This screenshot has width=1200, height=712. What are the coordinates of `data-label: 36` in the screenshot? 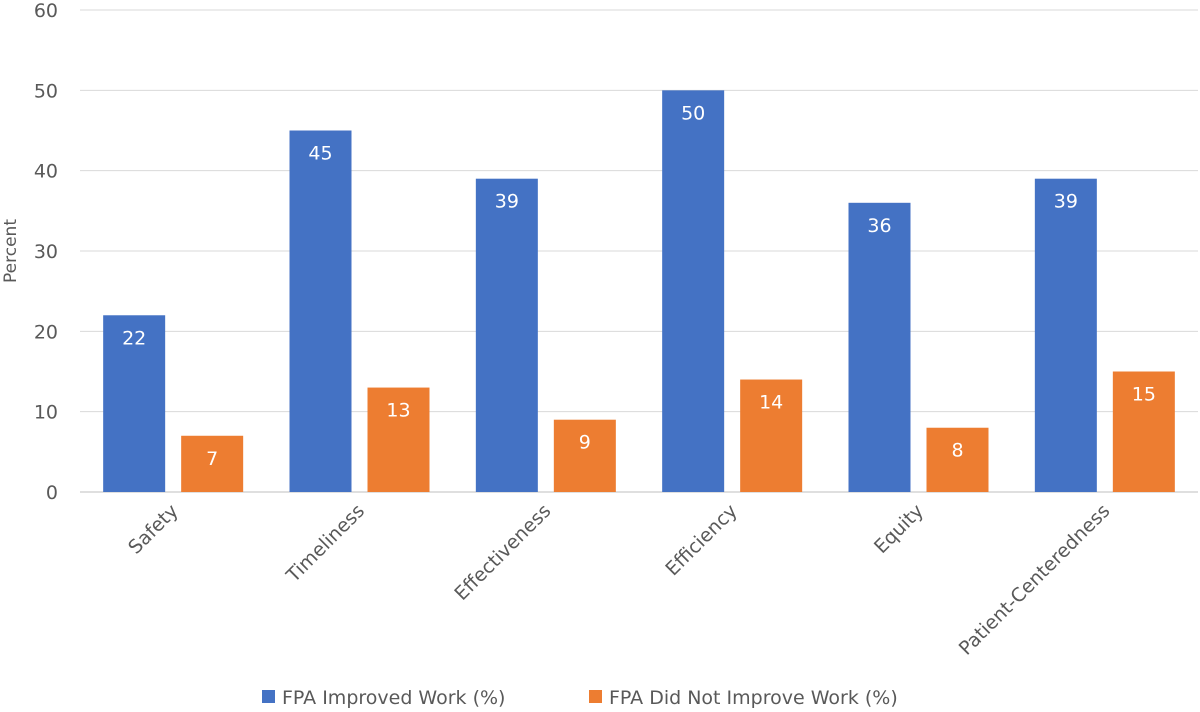 It's located at (879, 226).